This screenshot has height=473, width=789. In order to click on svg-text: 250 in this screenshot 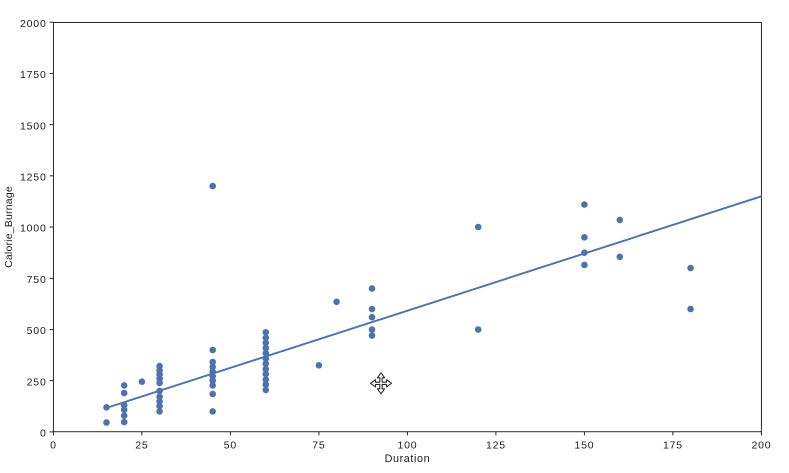, I will do `click(37, 382)`.